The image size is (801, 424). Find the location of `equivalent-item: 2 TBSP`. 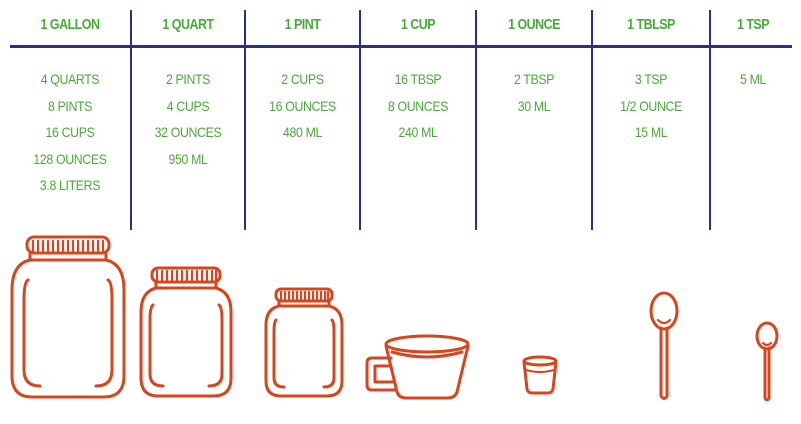

equivalent-item: 2 TBSP is located at coordinates (534, 79).